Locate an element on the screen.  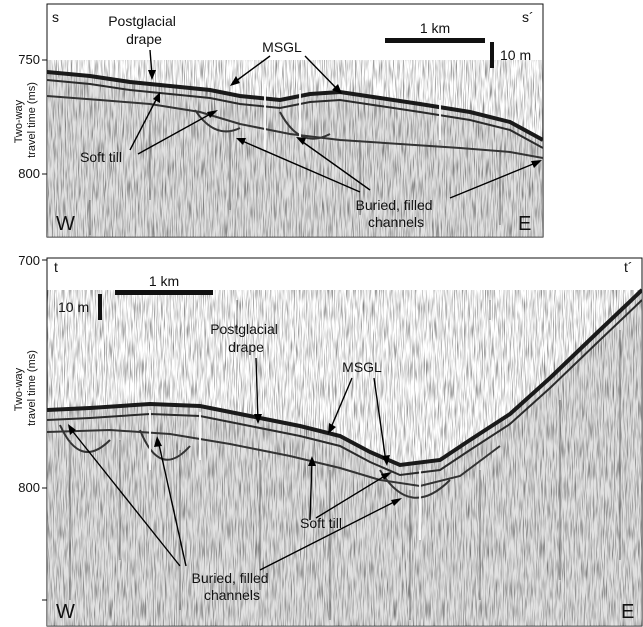
top-scale-km-label: 1 km is located at coordinates (435, 28).